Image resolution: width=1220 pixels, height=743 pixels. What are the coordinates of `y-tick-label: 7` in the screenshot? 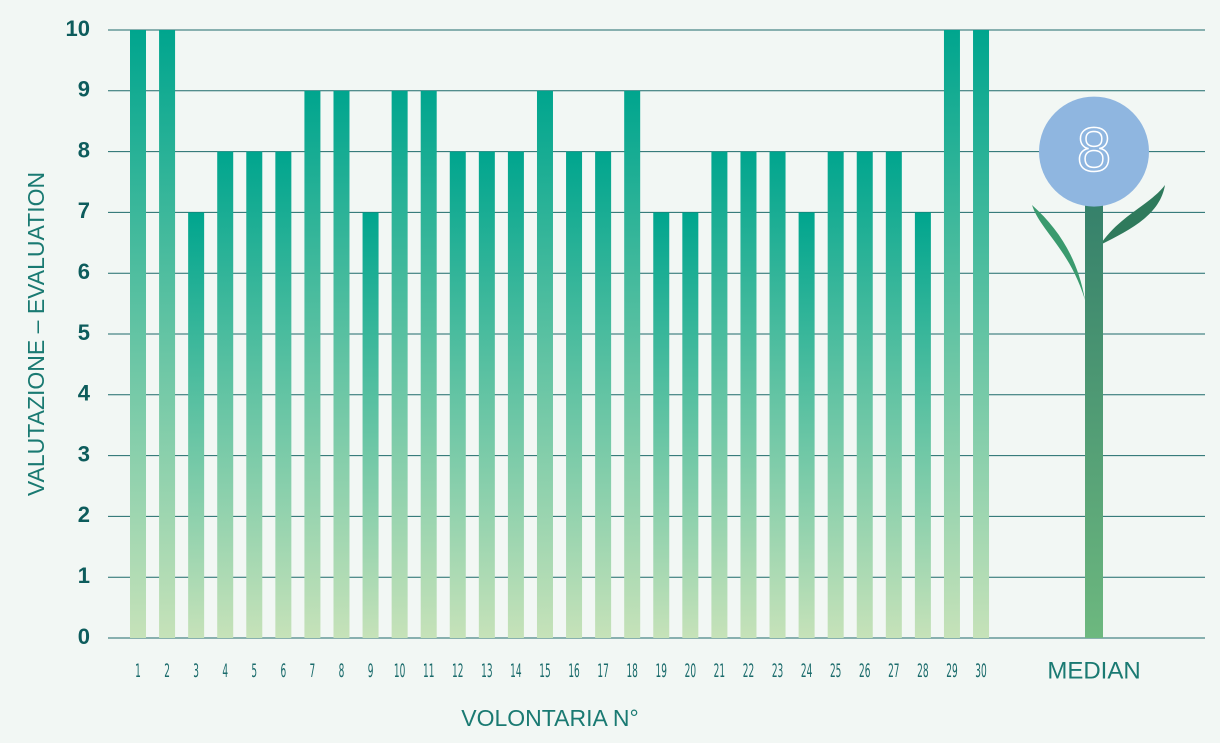 It's located at (84, 210).